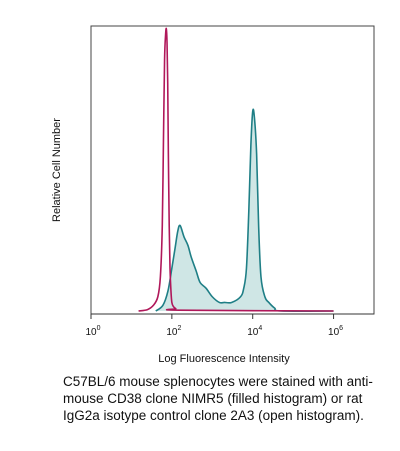 This screenshot has width=400, height=451. Describe the element at coordinates (254, 331) in the screenshot. I see `x-tick-label-2: 10⁴` at that location.